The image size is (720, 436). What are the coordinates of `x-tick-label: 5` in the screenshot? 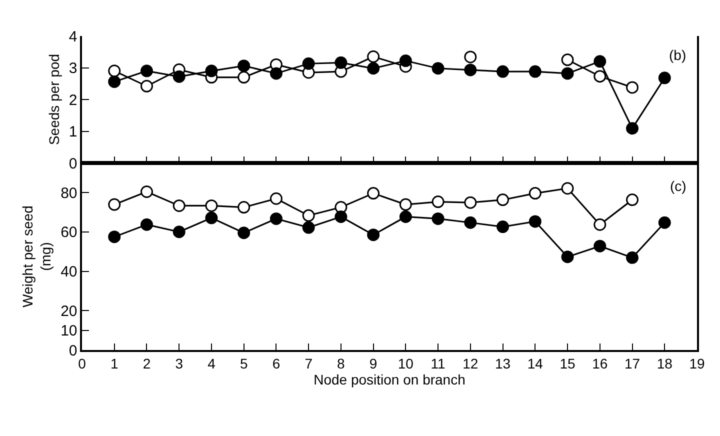 It's located at (244, 364).